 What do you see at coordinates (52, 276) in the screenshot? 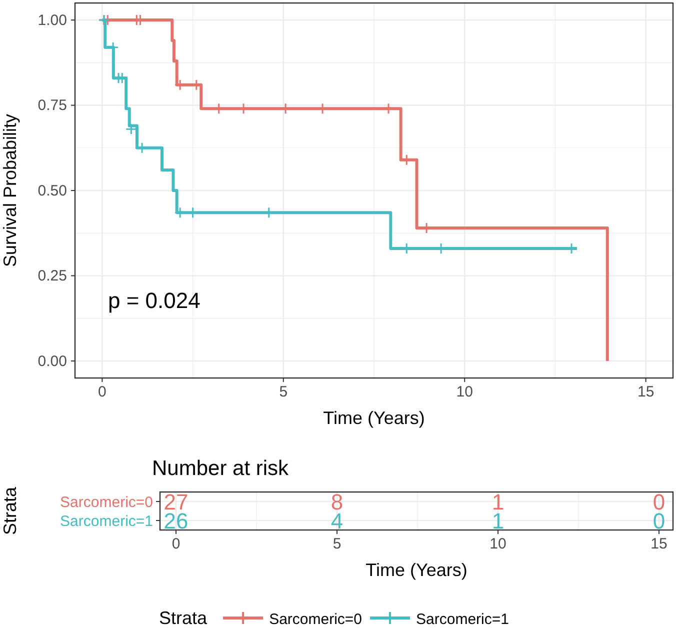
I see `y-tick-label: 0.25` at bounding box center [52, 276].